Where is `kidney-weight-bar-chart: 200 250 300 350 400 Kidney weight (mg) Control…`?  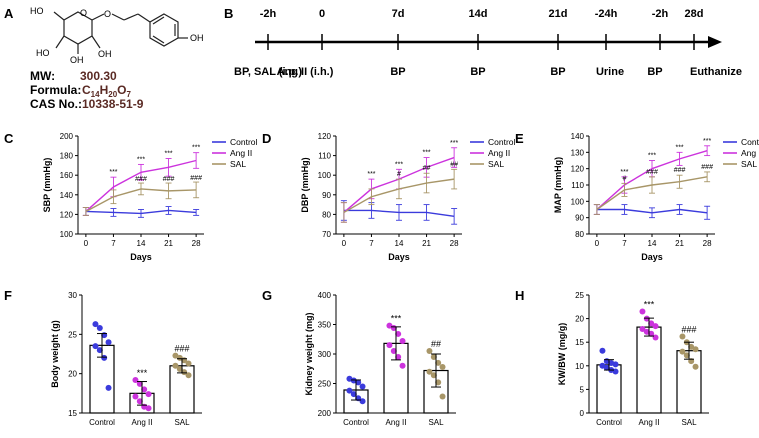
kidney-weight-bar-chart: 200 250 300 350 400 Kidney weight (mg) Control… is located at coordinates (380, 359).